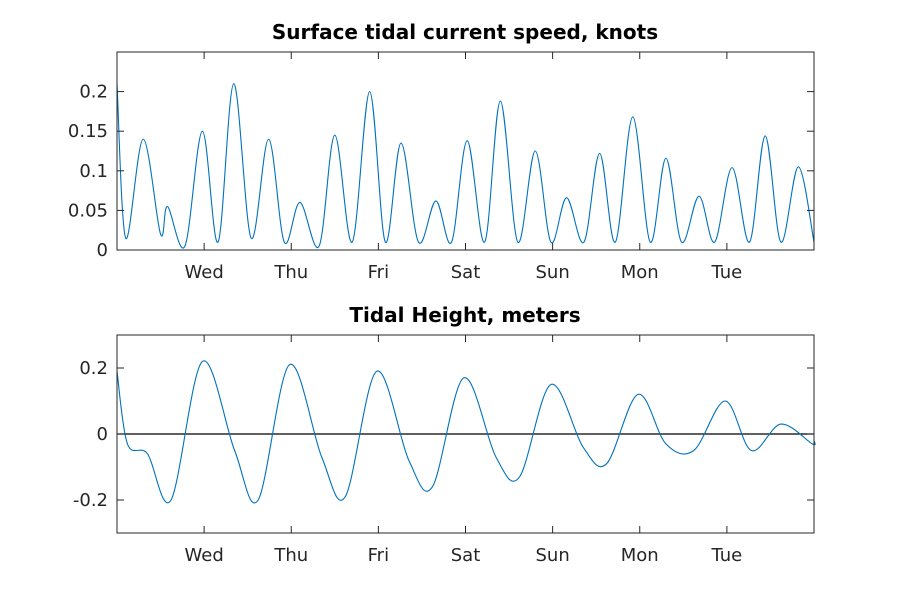  What do you see at coordinates (88, 210) in the screenshot?
I see `y-tick-label: 0.05` at bounding box center [88, 210].